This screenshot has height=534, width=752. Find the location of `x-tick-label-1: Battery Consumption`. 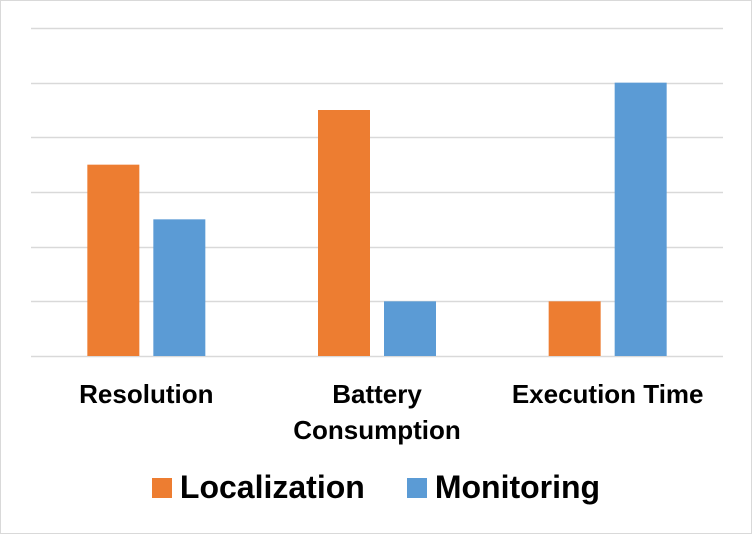

x-tick-label-1: Battery Consumption is located at coordinates (377, 412).